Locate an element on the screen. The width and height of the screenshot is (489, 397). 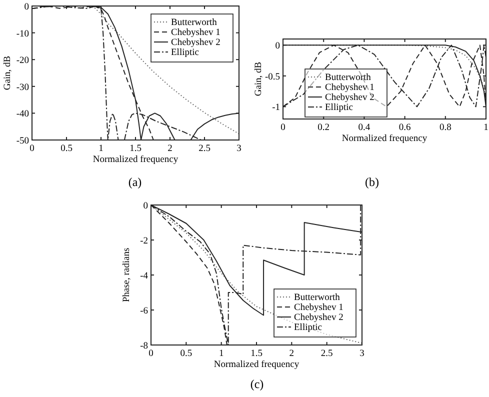
y-tick-label: -10 is located at coordinates (23, 34).